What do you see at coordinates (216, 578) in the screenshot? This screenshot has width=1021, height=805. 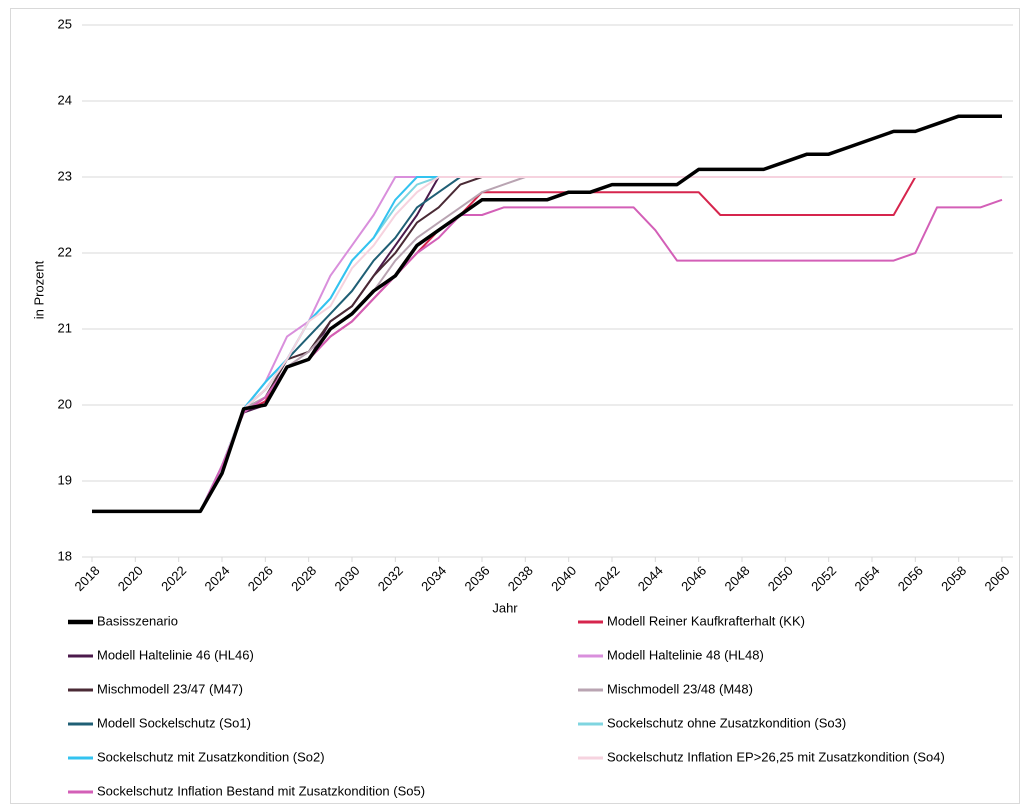 I see `x-tick-label: 2024` at bounding box center [216, 578].